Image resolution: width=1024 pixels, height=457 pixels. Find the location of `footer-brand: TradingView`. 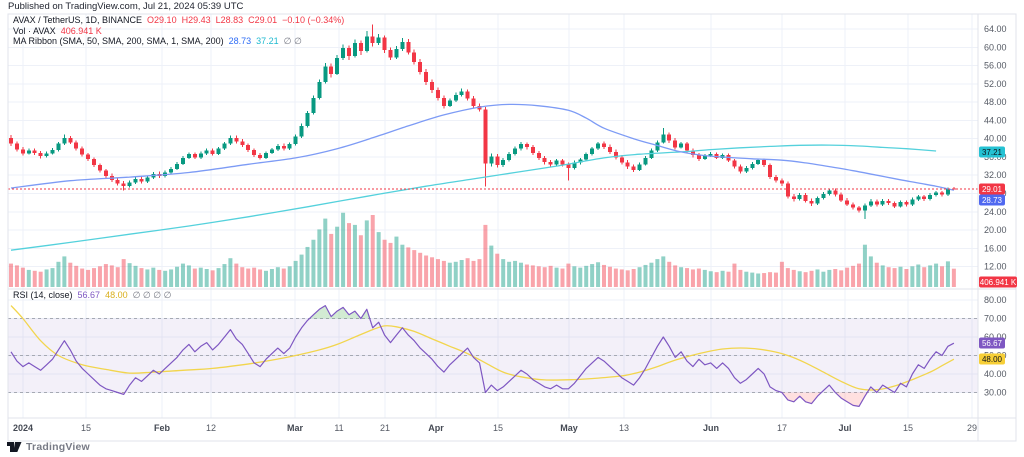

footer-brand: TradingView is located at coordinates (48, 447).